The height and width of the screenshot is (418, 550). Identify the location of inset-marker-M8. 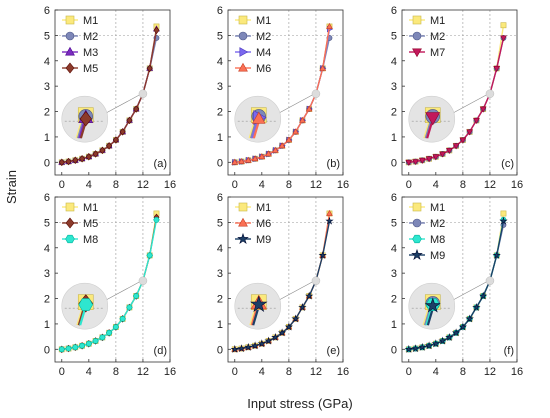
(86, 304).